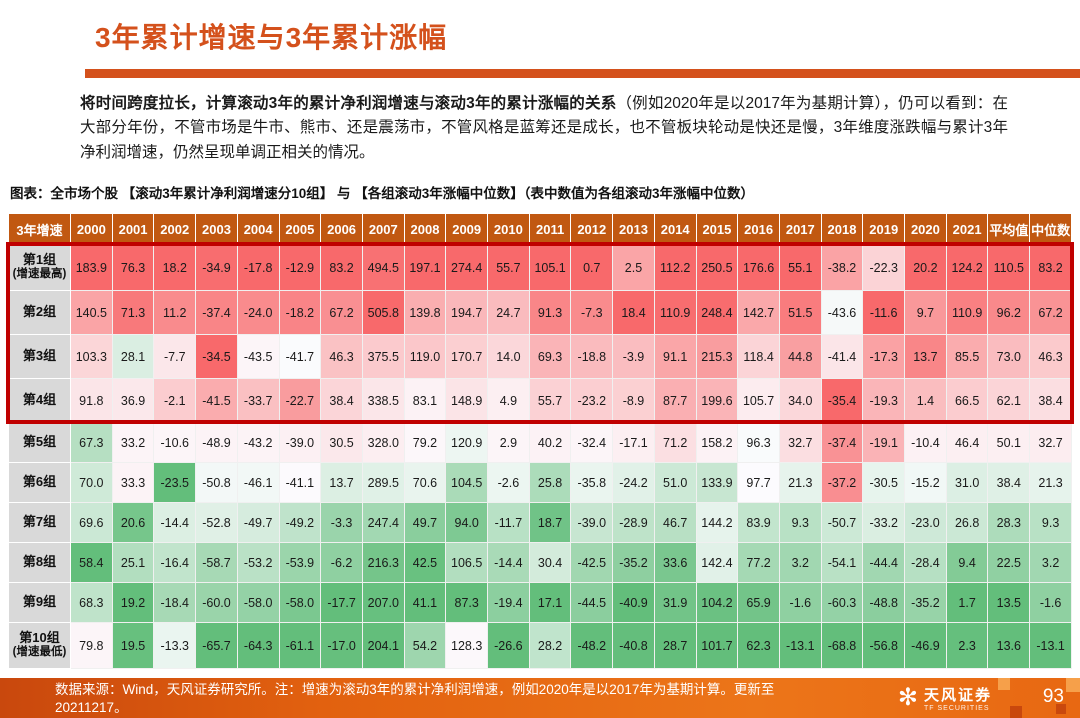  Describe the element at coordinates (675, 400) in the screenshot. I see `table-cell: 87.7` at that location.